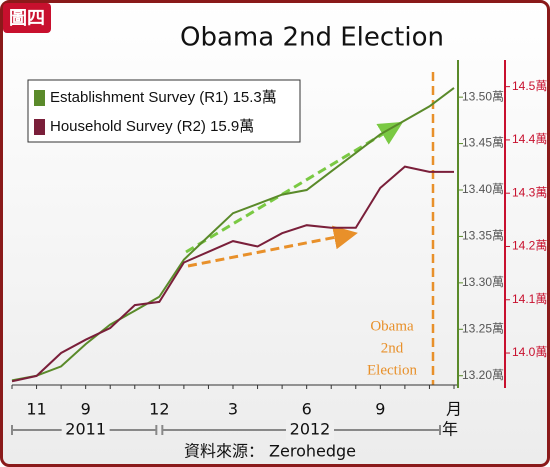 This screenshot has width=550, height=467. I want to click on source: 資料來源： Zerohedge, so click(270, 451).